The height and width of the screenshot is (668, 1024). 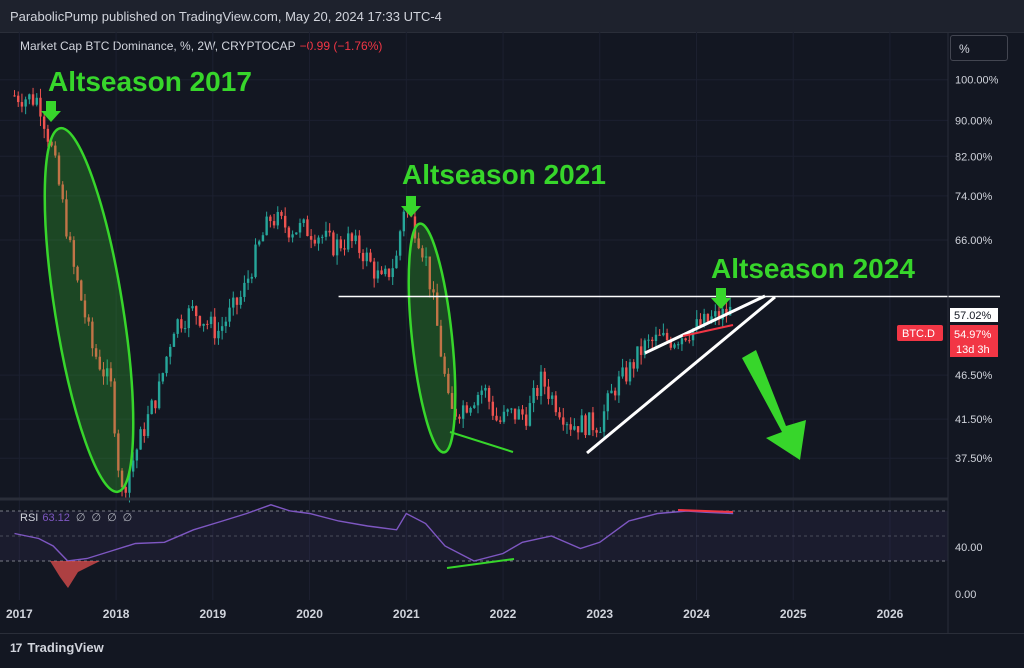 I want to click on y-tick-8: 41.50%, so click(x=974, y=420).